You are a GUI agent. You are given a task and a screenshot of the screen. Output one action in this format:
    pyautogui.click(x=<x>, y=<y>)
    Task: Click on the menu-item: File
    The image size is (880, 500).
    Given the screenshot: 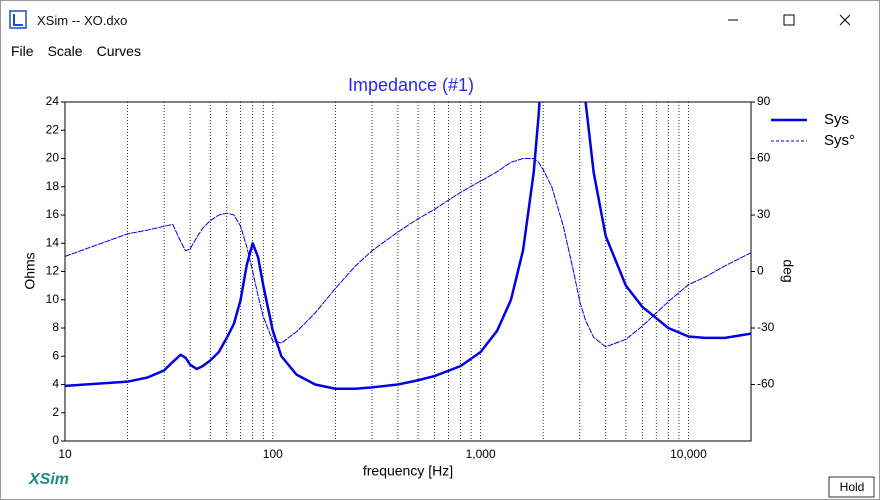 What is the action you would take?
    pyautogui.click(x=22, y=51)
    